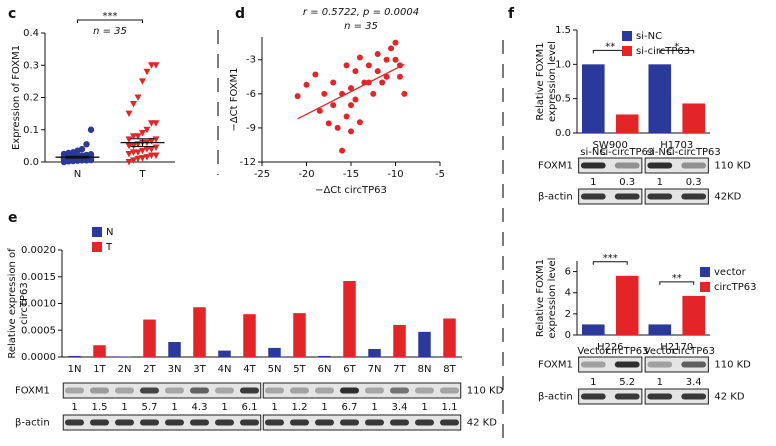  Describe the element at coordinates (563, 133) in the screenshot. I see `y-tick-label: 0.0` at that location.